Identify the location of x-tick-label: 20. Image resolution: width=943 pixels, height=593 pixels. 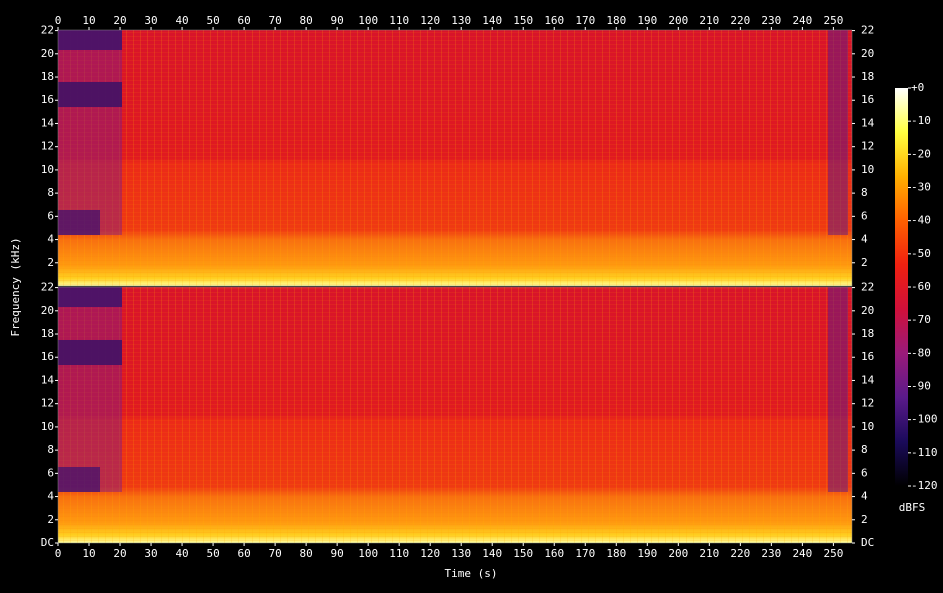
(119, 20).